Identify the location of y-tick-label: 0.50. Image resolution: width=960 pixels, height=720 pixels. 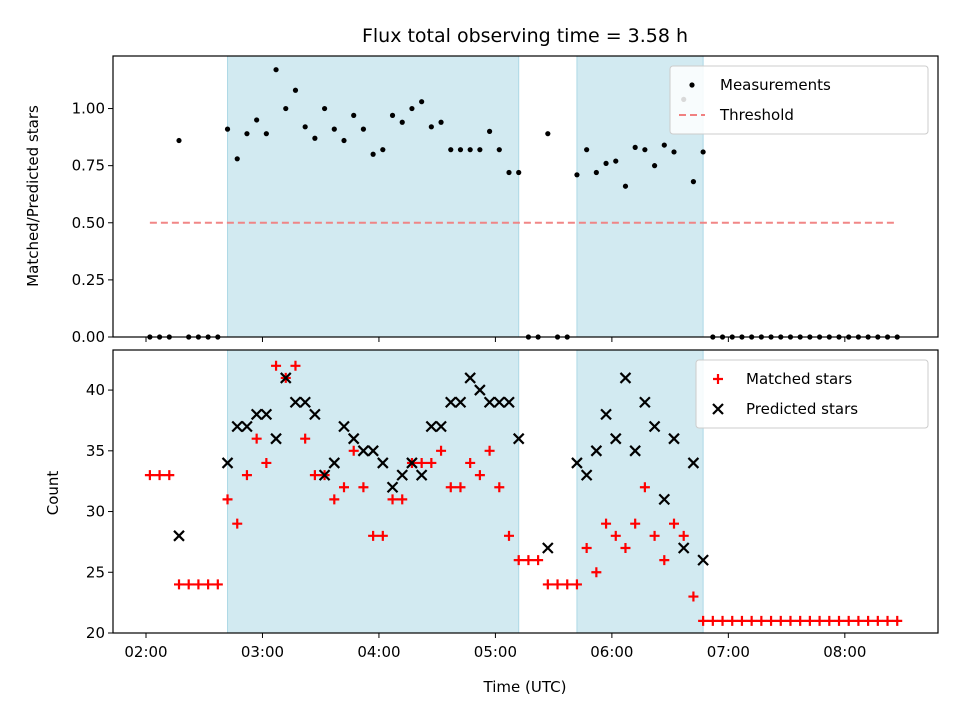
(88, 223).